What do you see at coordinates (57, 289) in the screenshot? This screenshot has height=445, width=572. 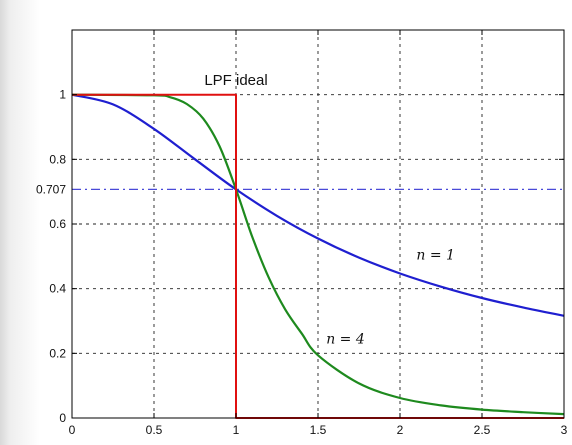 I see `y-tick-label: 0.4` at bounding box center [57, 289].